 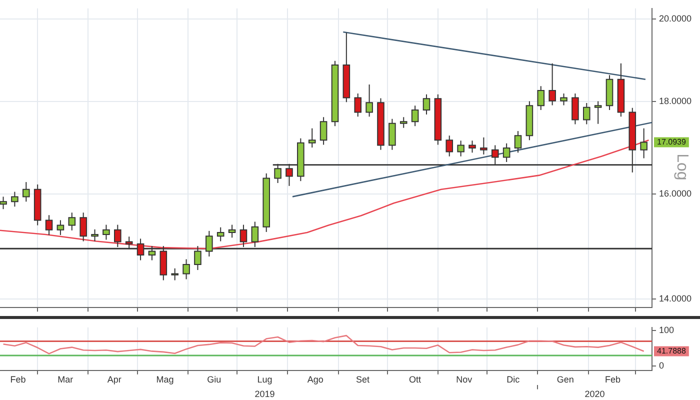 What do you see at coordinates (671, 141) in the screenshot?
I see `annotation: 17.0939` at bounding box center [671, 141].